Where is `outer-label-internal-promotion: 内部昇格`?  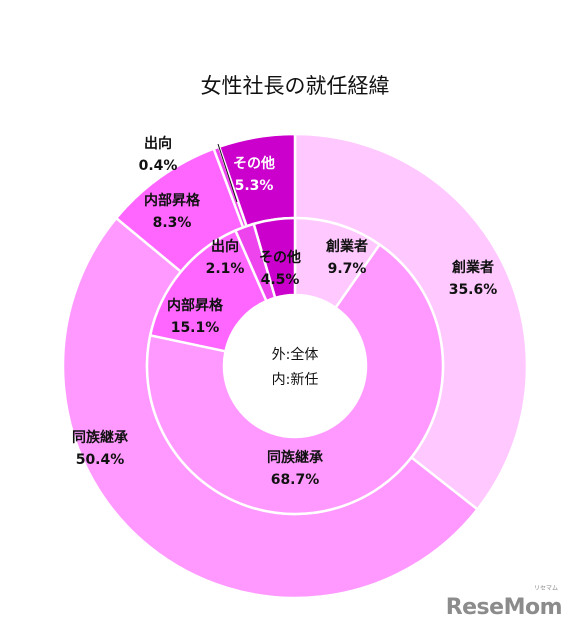 outer-label-internal-promotion: 内部昇格 is located at coordinates (172, 200).